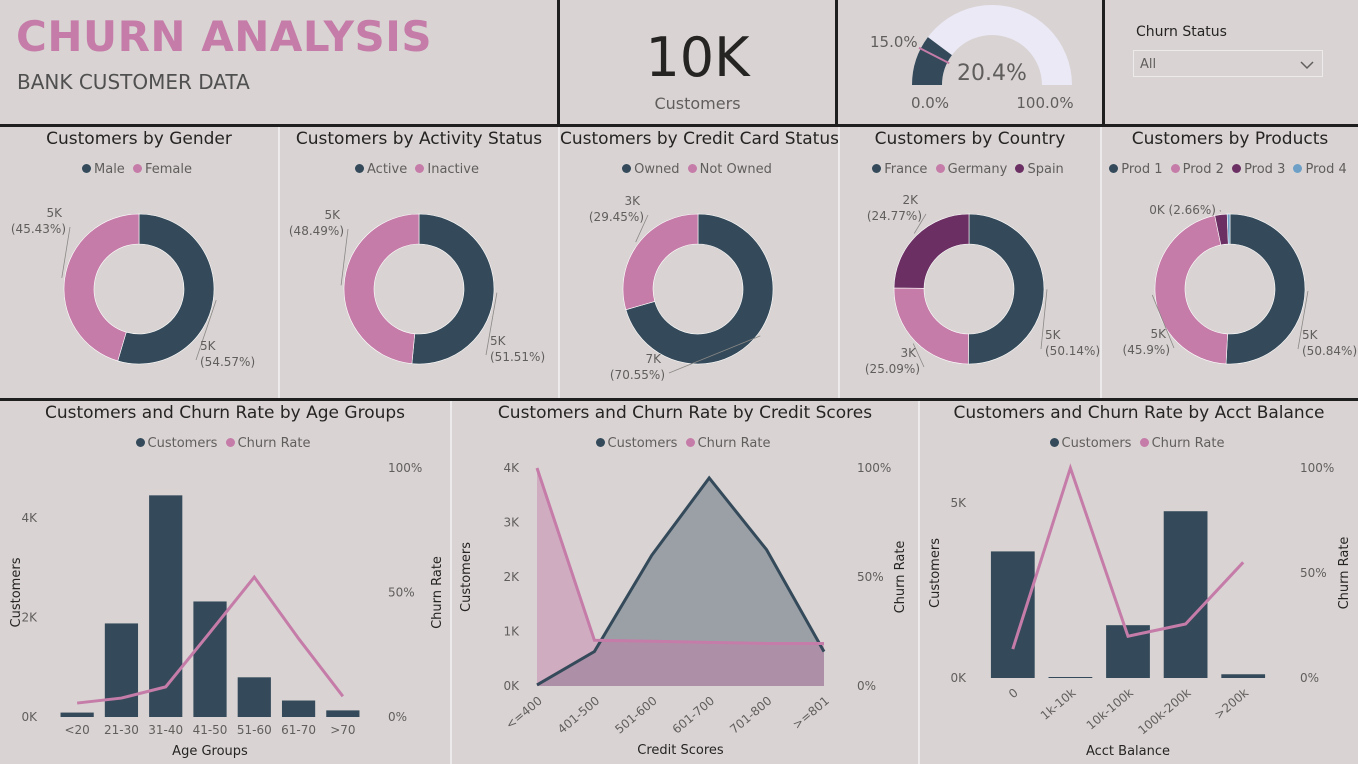 Image resolution: width=1358 pixels, height=764 pixels. Describe the element at coordinates (101, 287) in the screenshot. I see `donut-slice-female` at that location.